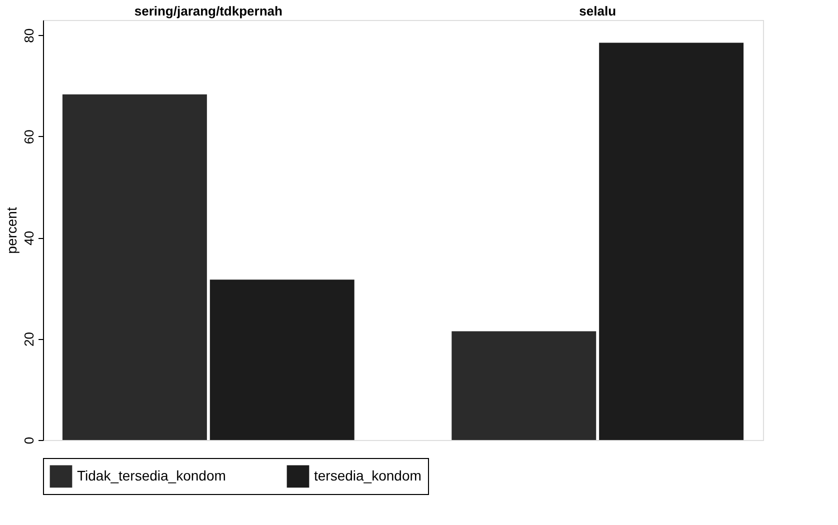 This screenshot has height=525, width=838. I want to click on y-tick-label: 80, so click(29, 35).